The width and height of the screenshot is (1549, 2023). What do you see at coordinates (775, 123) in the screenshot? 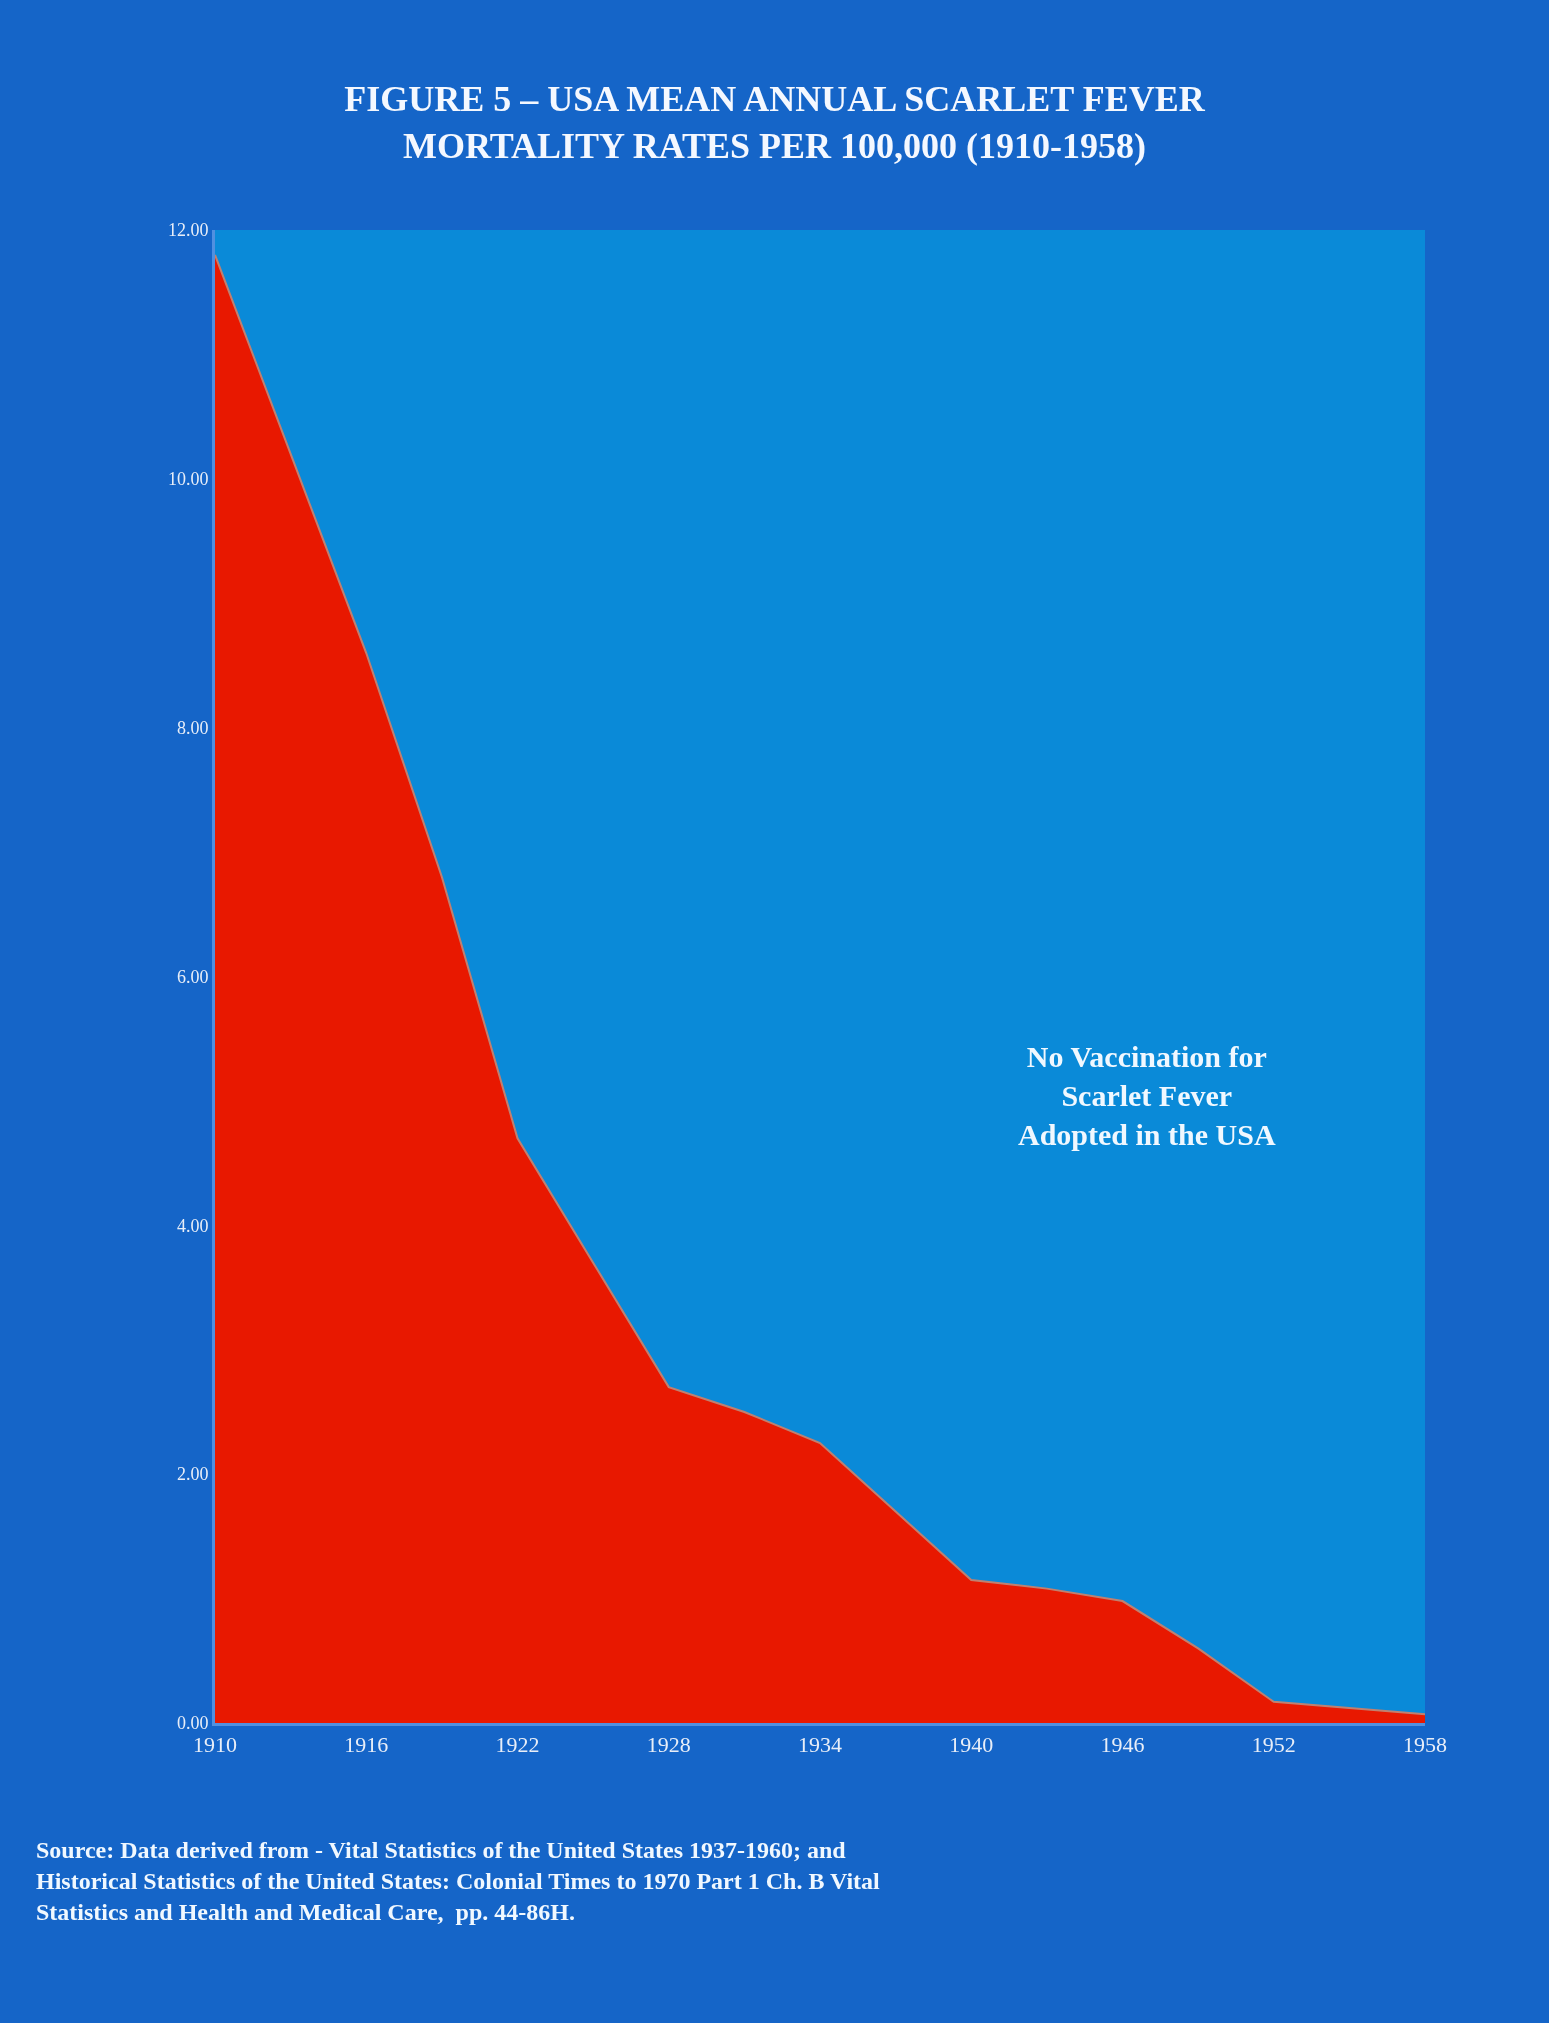
I see `chart-title: FIGURE 5 – USA MEAN ANNUAL SCARLET FEVER MORTALITY RATES PER 100,000 (1910-1958)` at bounding box center [775, 123].